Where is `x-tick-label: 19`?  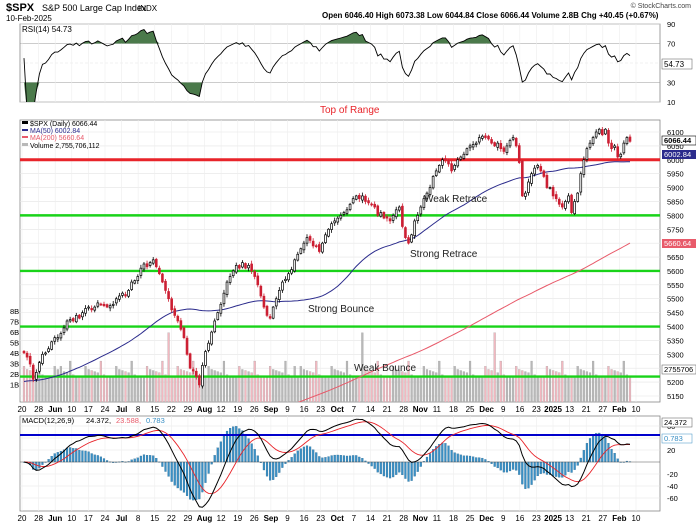
x-tick-label: 19 is located at coordinates (237, 518).